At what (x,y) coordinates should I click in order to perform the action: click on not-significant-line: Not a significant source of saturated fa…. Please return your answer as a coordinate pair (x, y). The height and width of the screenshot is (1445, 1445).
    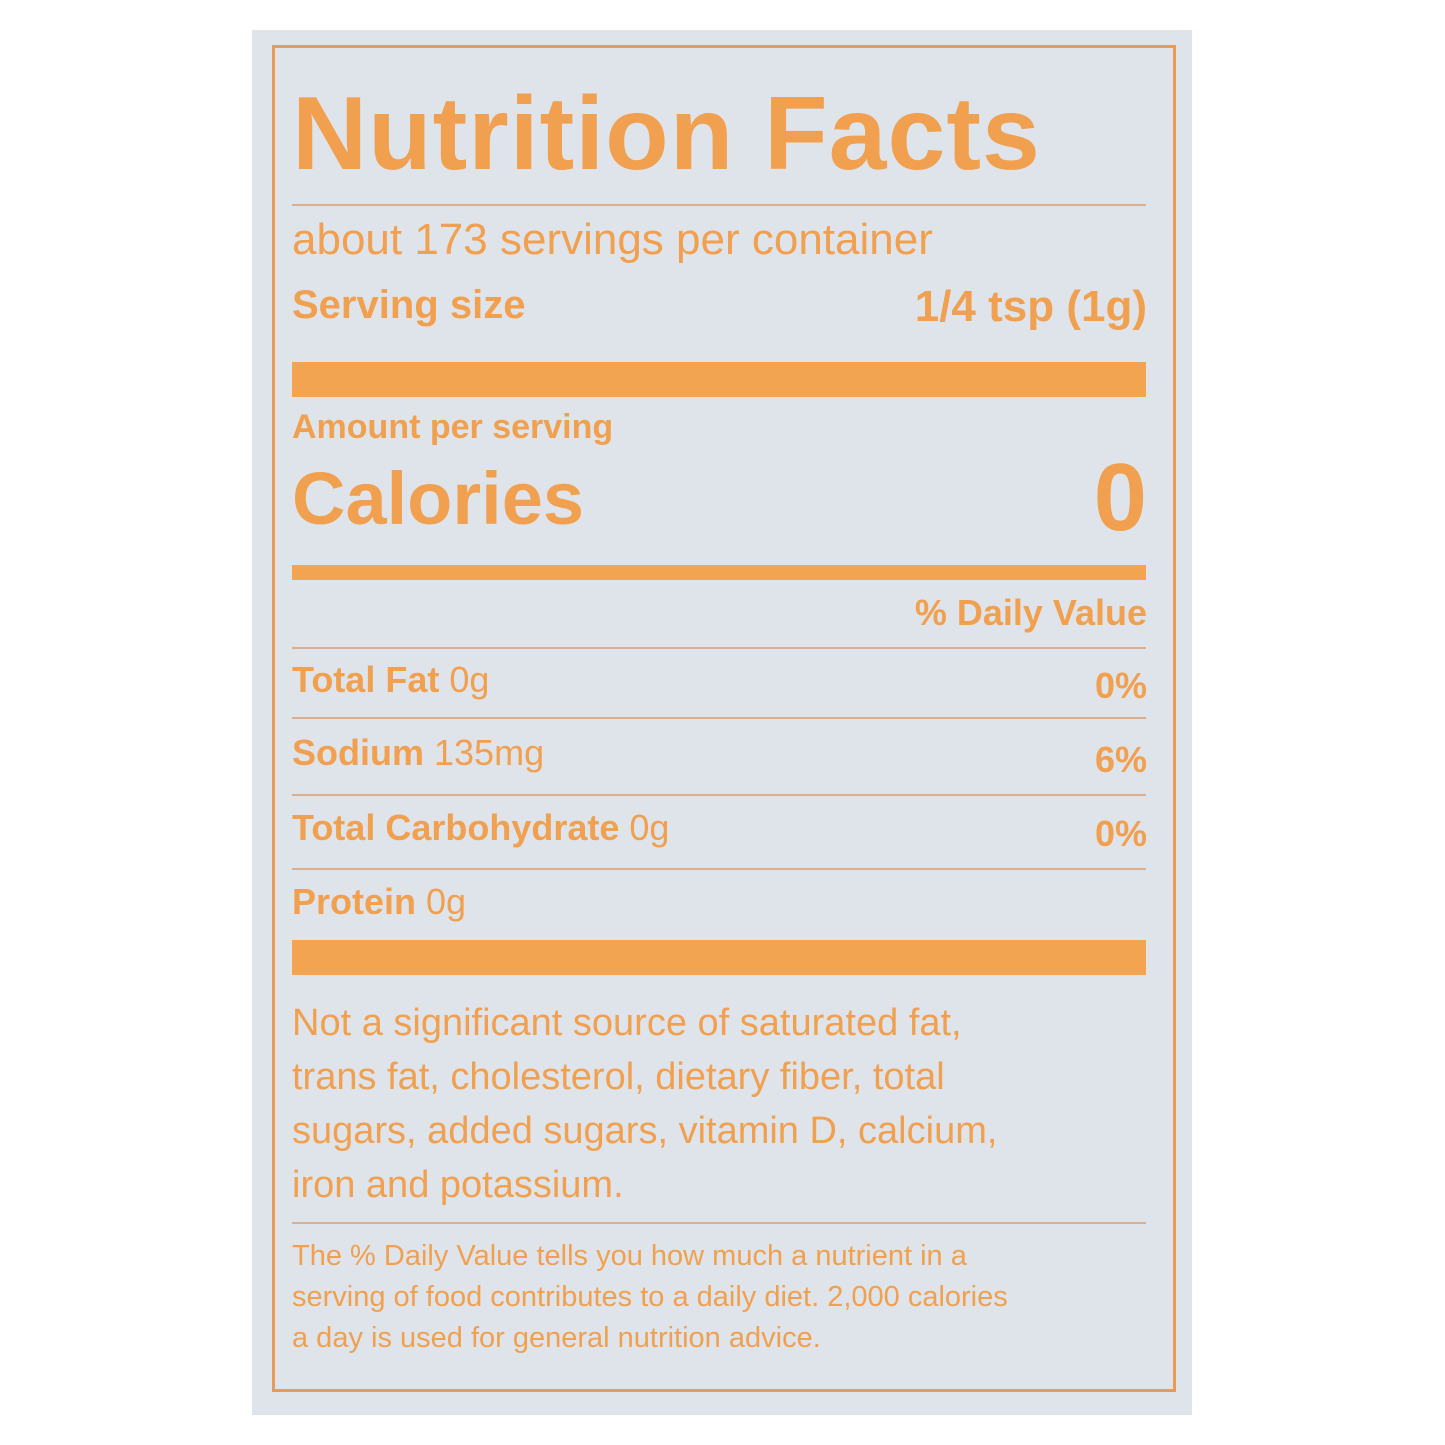
    Looking at the image, I should click on (627, 1023).